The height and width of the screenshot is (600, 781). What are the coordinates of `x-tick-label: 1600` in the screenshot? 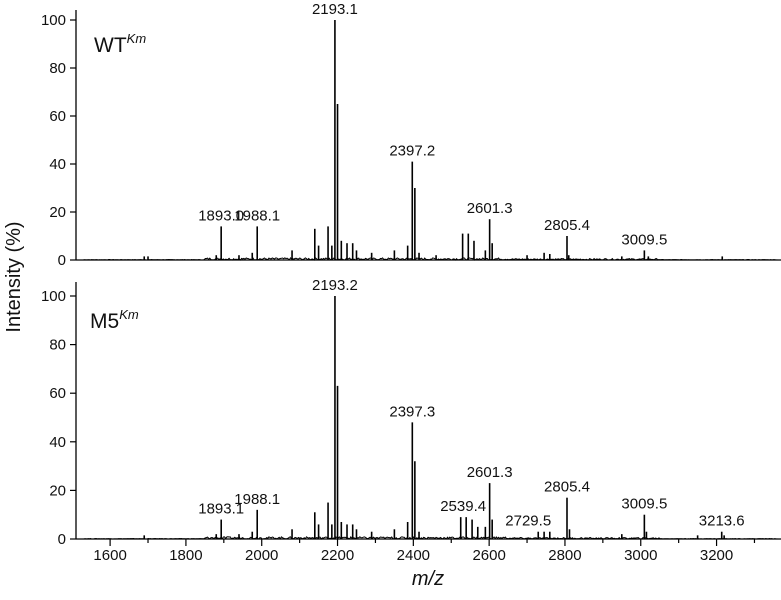 It's located at (109, 555).